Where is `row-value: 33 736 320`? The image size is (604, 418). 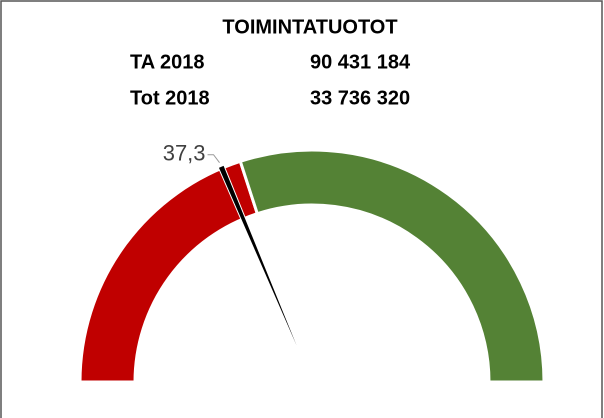 row-value: 33 736 320 is located at coordinates (360, 98).